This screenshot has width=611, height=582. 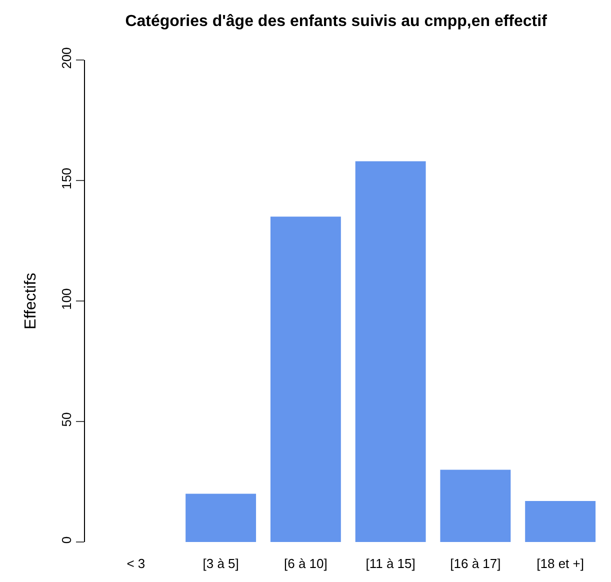 What do you see at coordinates (66, 540) in the screenshot?
I see `y-tick-label: 0` at bounding box center [66, 540].